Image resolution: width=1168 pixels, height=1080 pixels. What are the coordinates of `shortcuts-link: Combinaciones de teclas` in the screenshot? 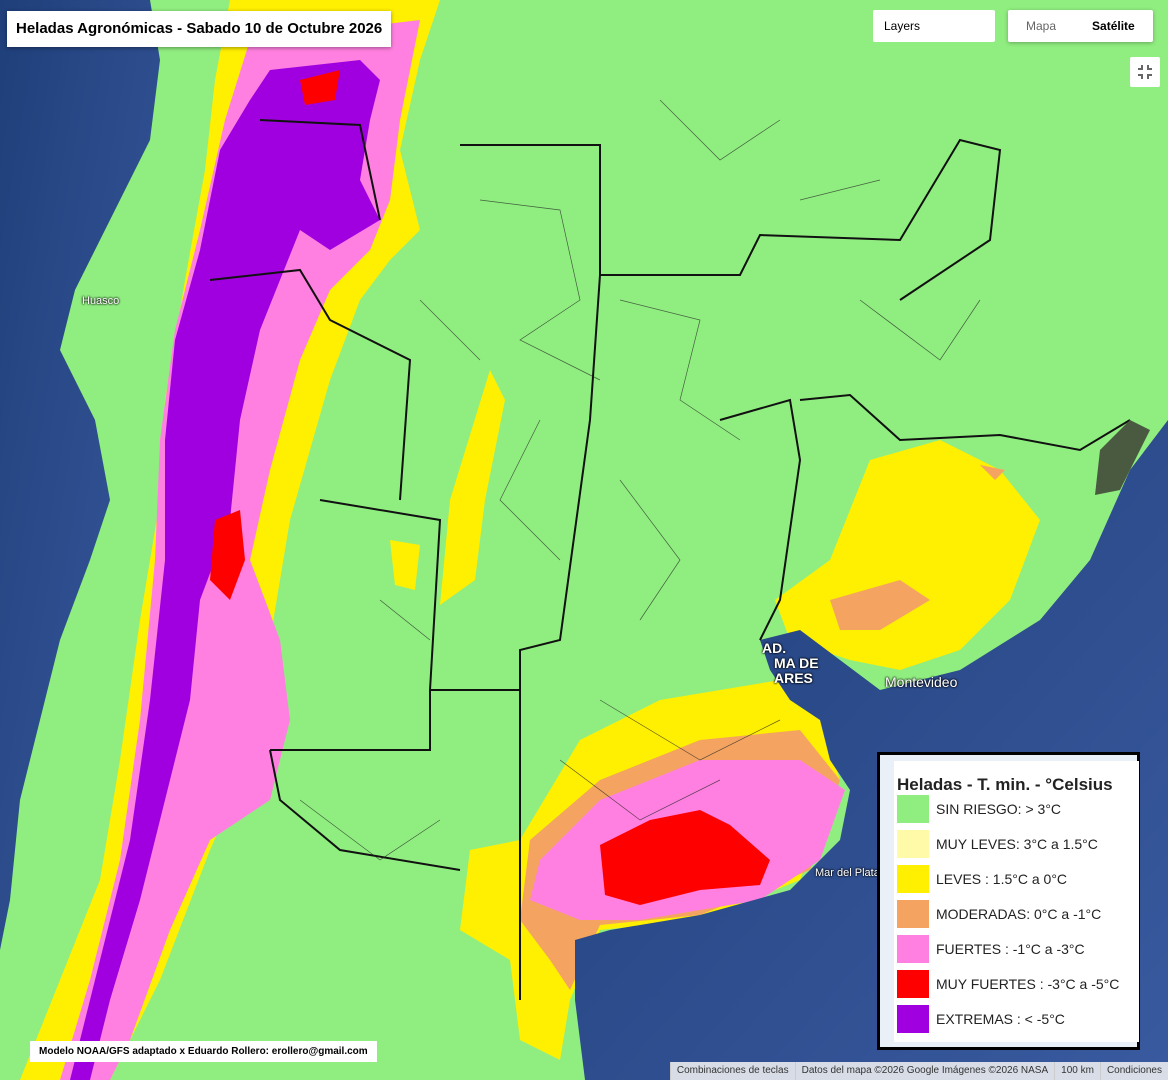 It's located at (732, 1071).